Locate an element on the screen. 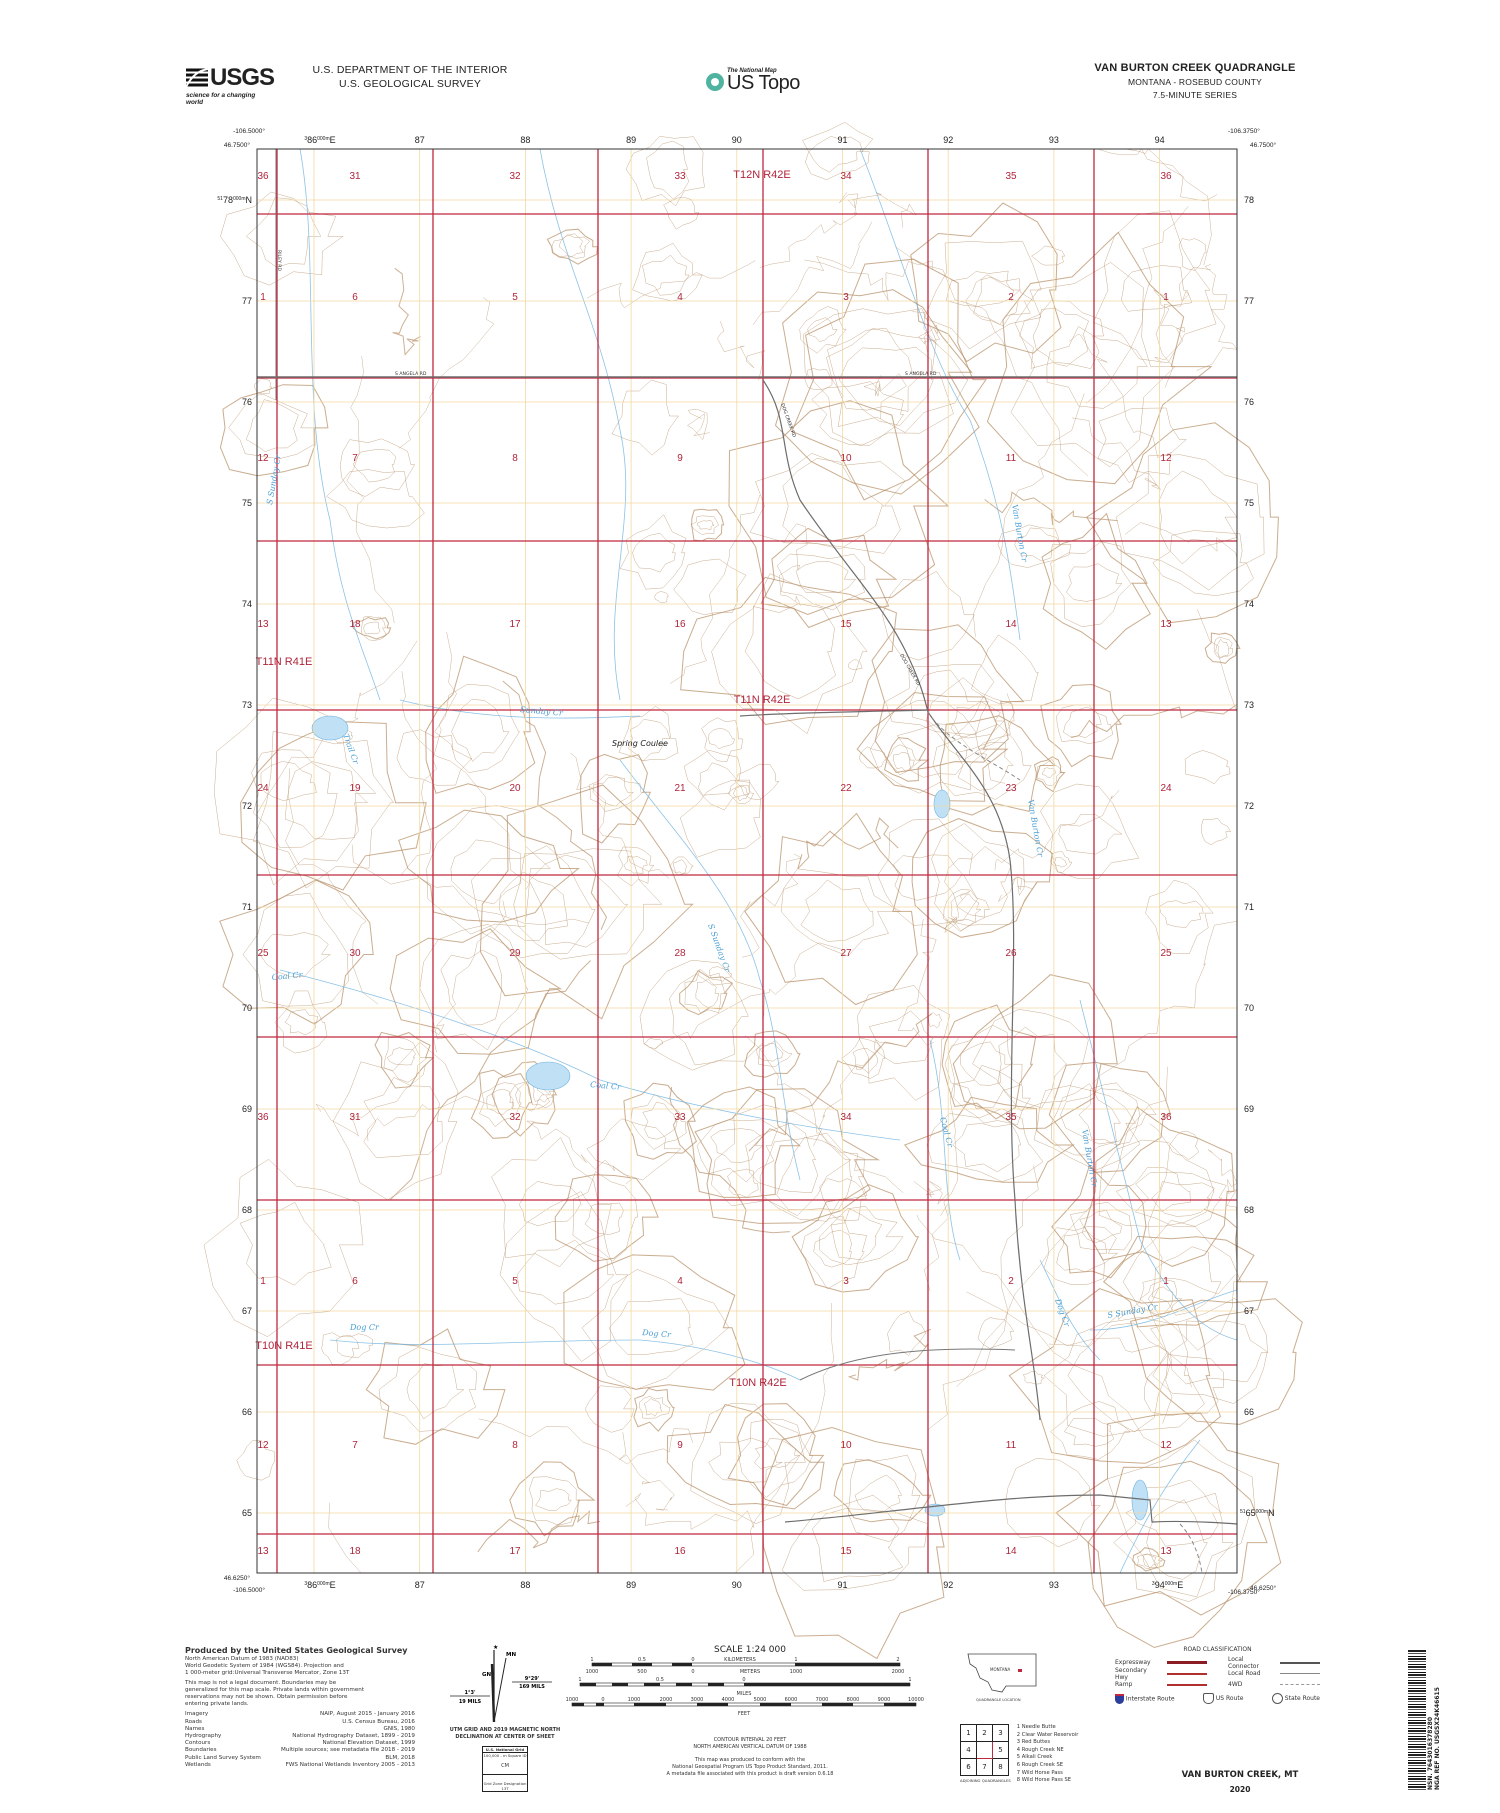 This screenshot has width=1500, height=1813. section-number: 36 is located at coordinates (263, 176).